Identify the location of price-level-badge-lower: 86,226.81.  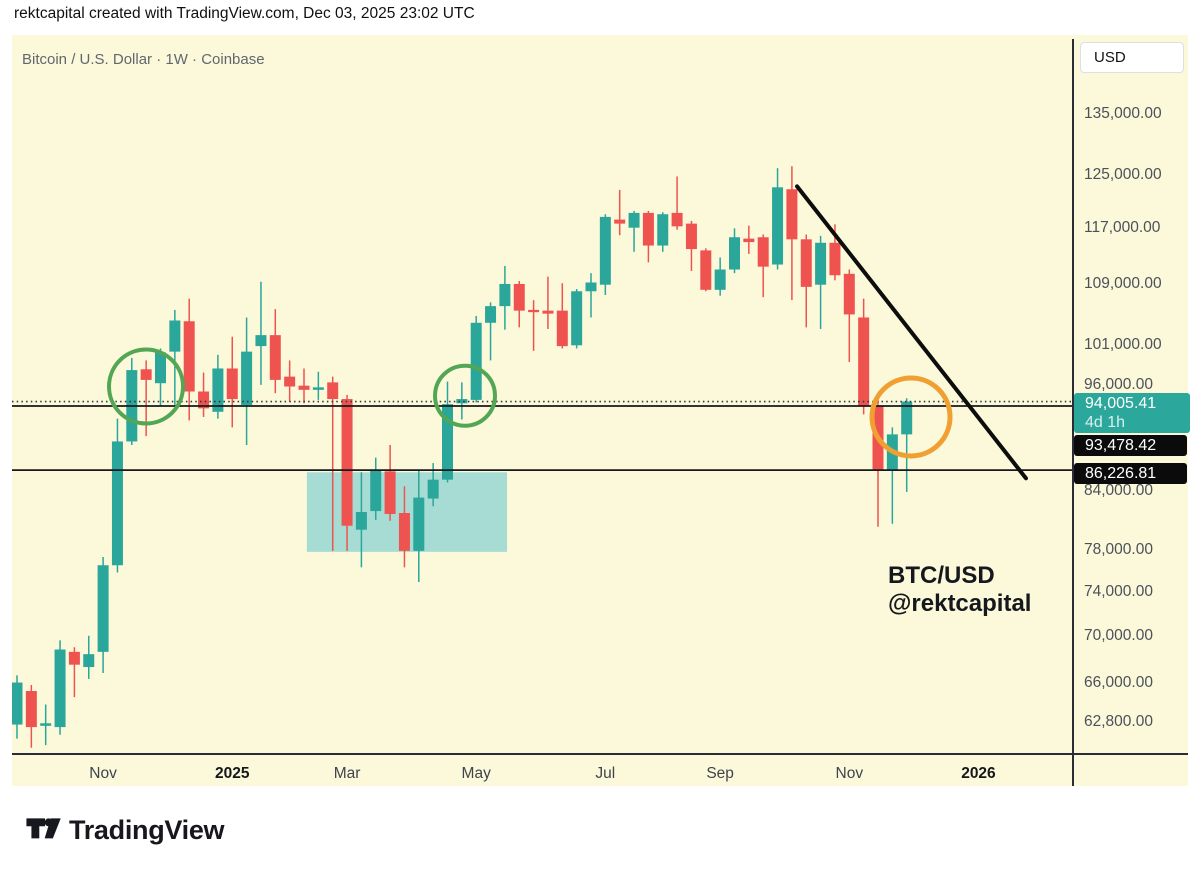
(1130, 473).